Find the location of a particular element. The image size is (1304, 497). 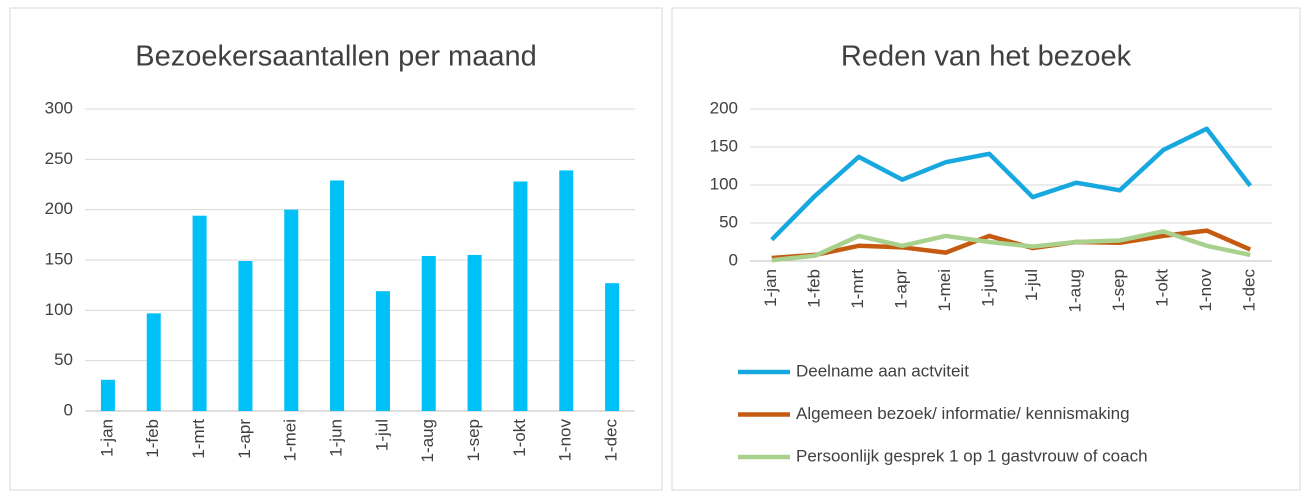

y-tick-label: 250 is located at coordinates (59, 158).